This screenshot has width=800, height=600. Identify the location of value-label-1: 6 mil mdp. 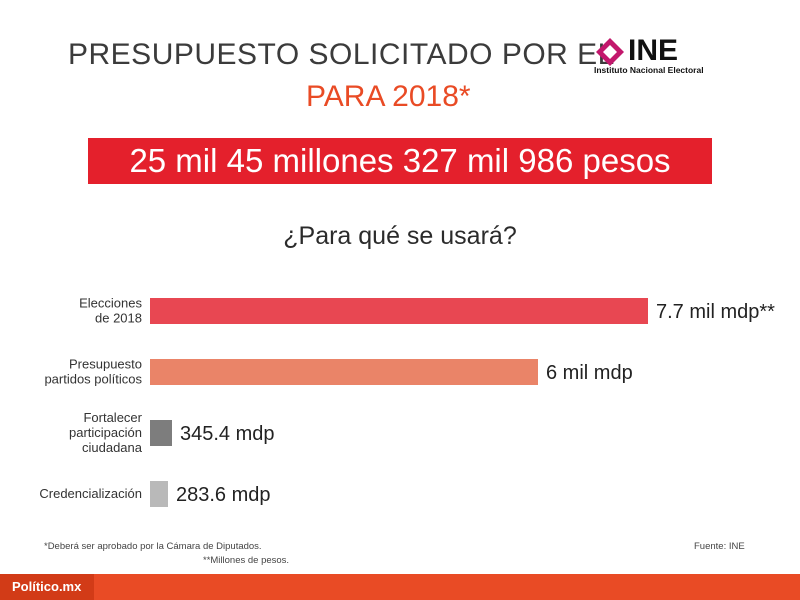
(589, 373).